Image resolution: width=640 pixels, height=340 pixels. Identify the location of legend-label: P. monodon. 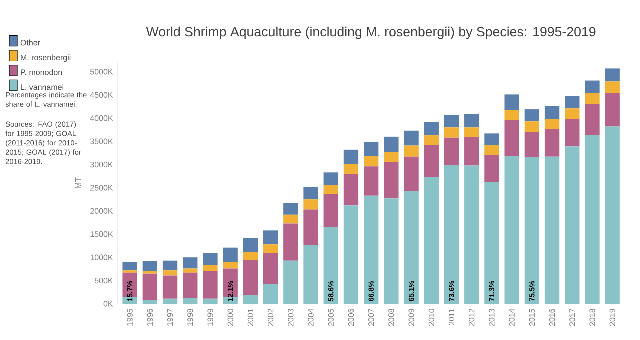
(41, 72).